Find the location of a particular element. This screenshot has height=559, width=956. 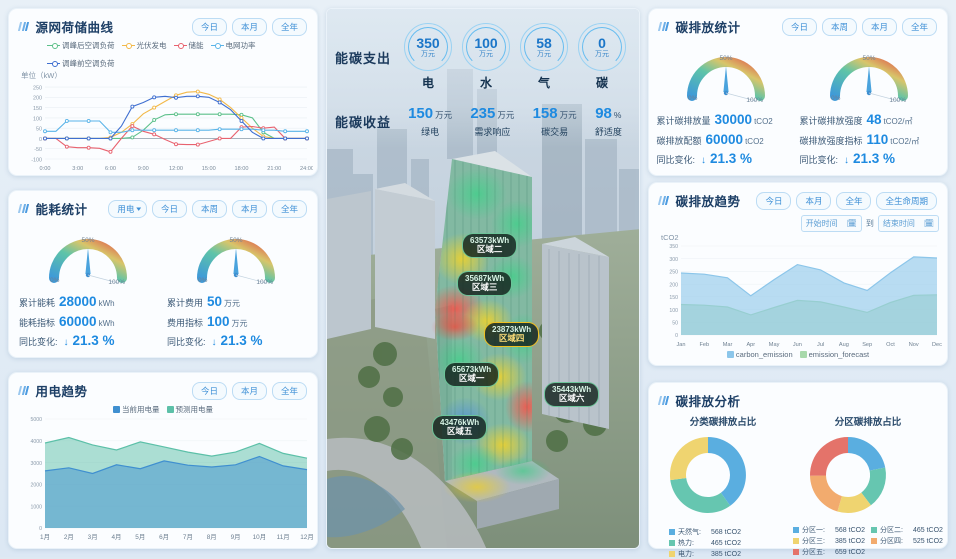

svg-text: 4月 is located at coordinates (116, 537).